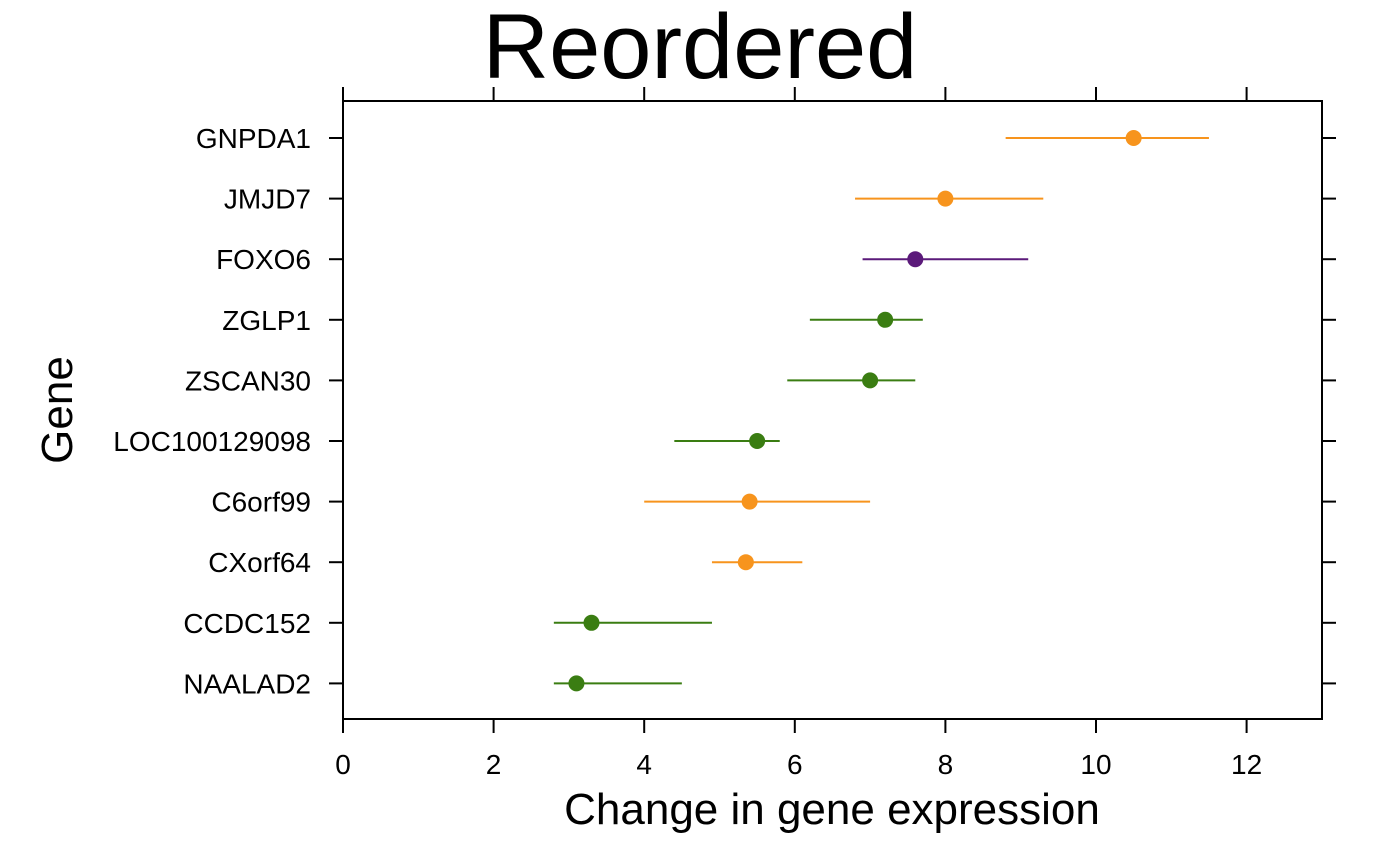  I want to click on x-tick-label: 12, so click(1246, 764).